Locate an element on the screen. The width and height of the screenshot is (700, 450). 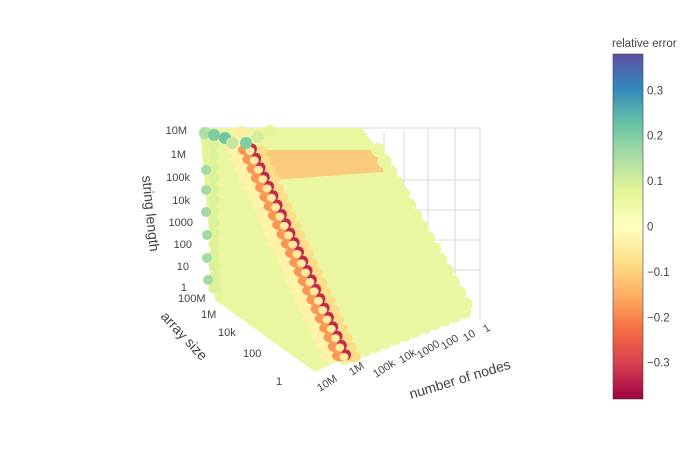
colorbar-tick: 0.1 is located at coordinates (655, 182).